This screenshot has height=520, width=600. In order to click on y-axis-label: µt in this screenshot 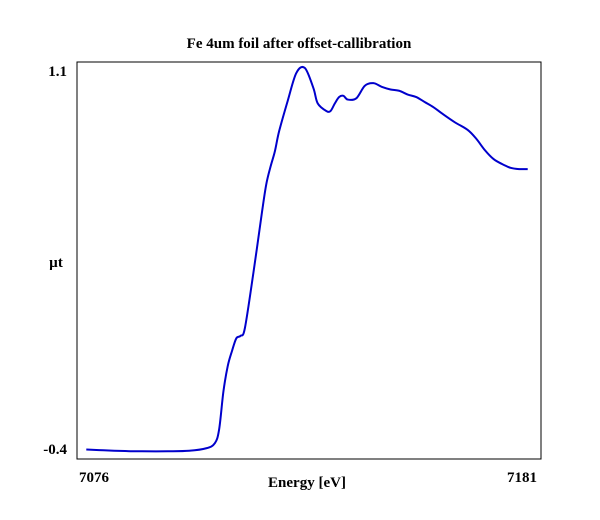, I will do `click(56, 263)`.